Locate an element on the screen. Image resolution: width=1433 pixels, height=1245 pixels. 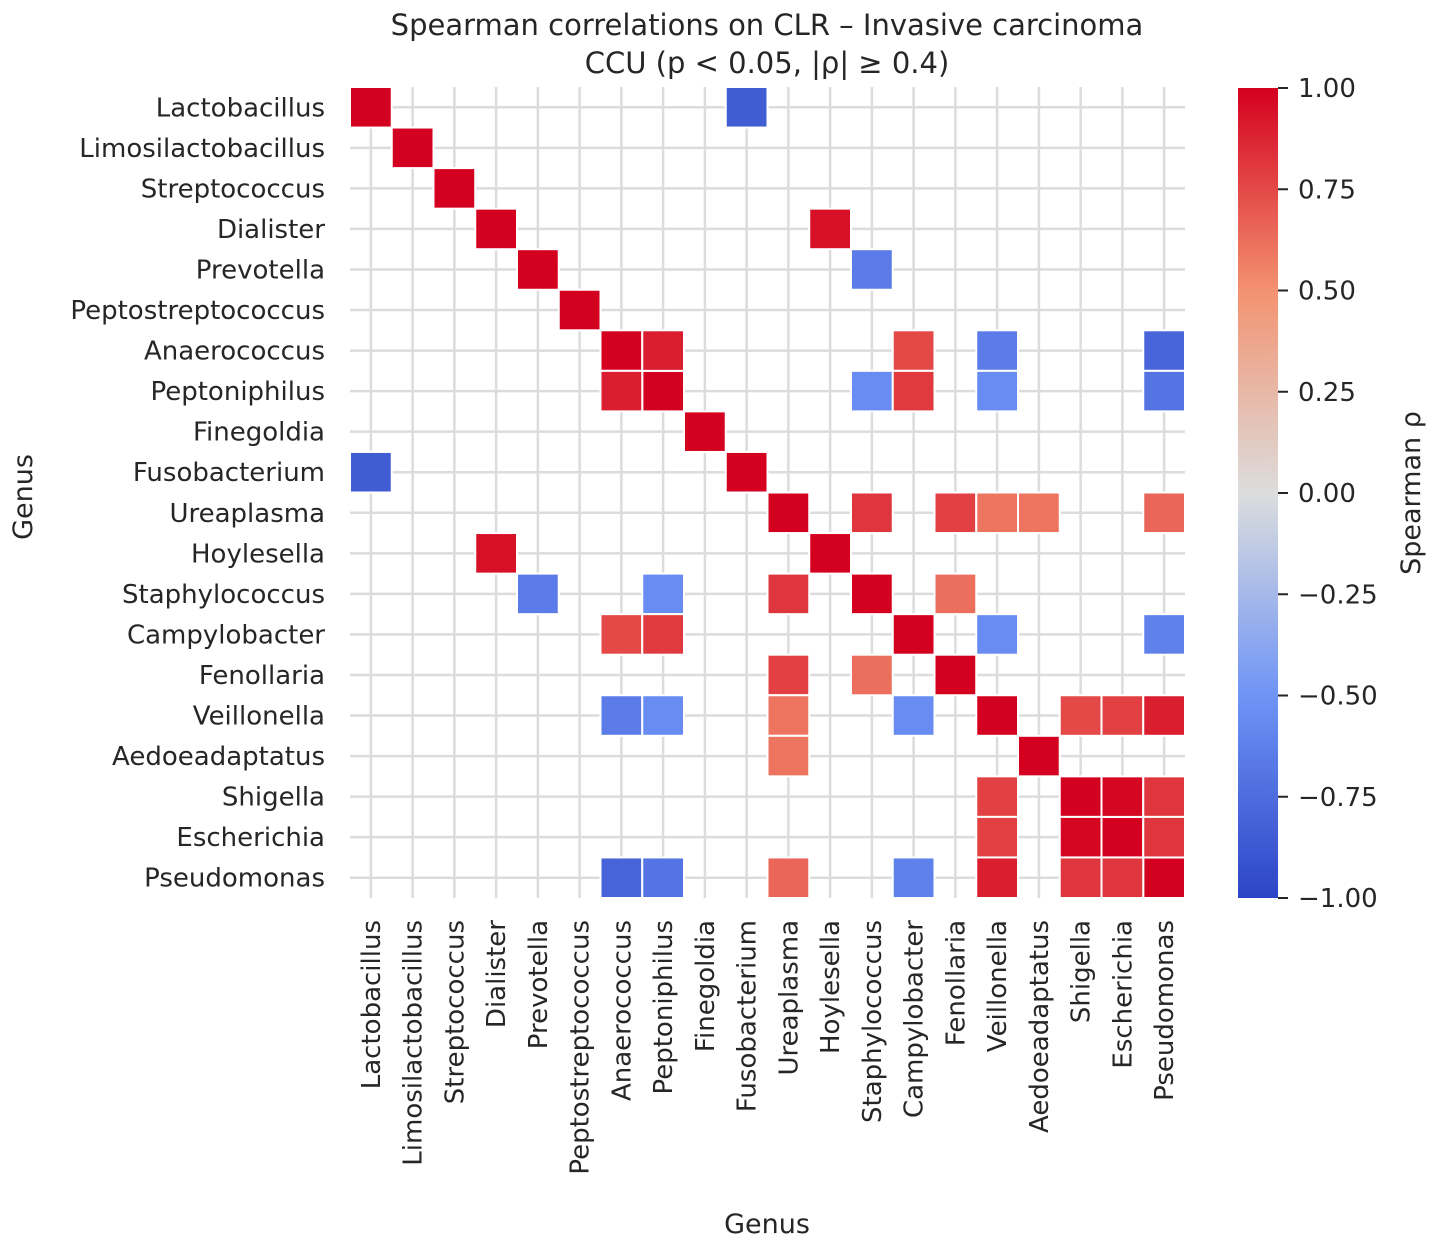
y-tick-label: Fusobacterium is located at coordinates (229, 473).